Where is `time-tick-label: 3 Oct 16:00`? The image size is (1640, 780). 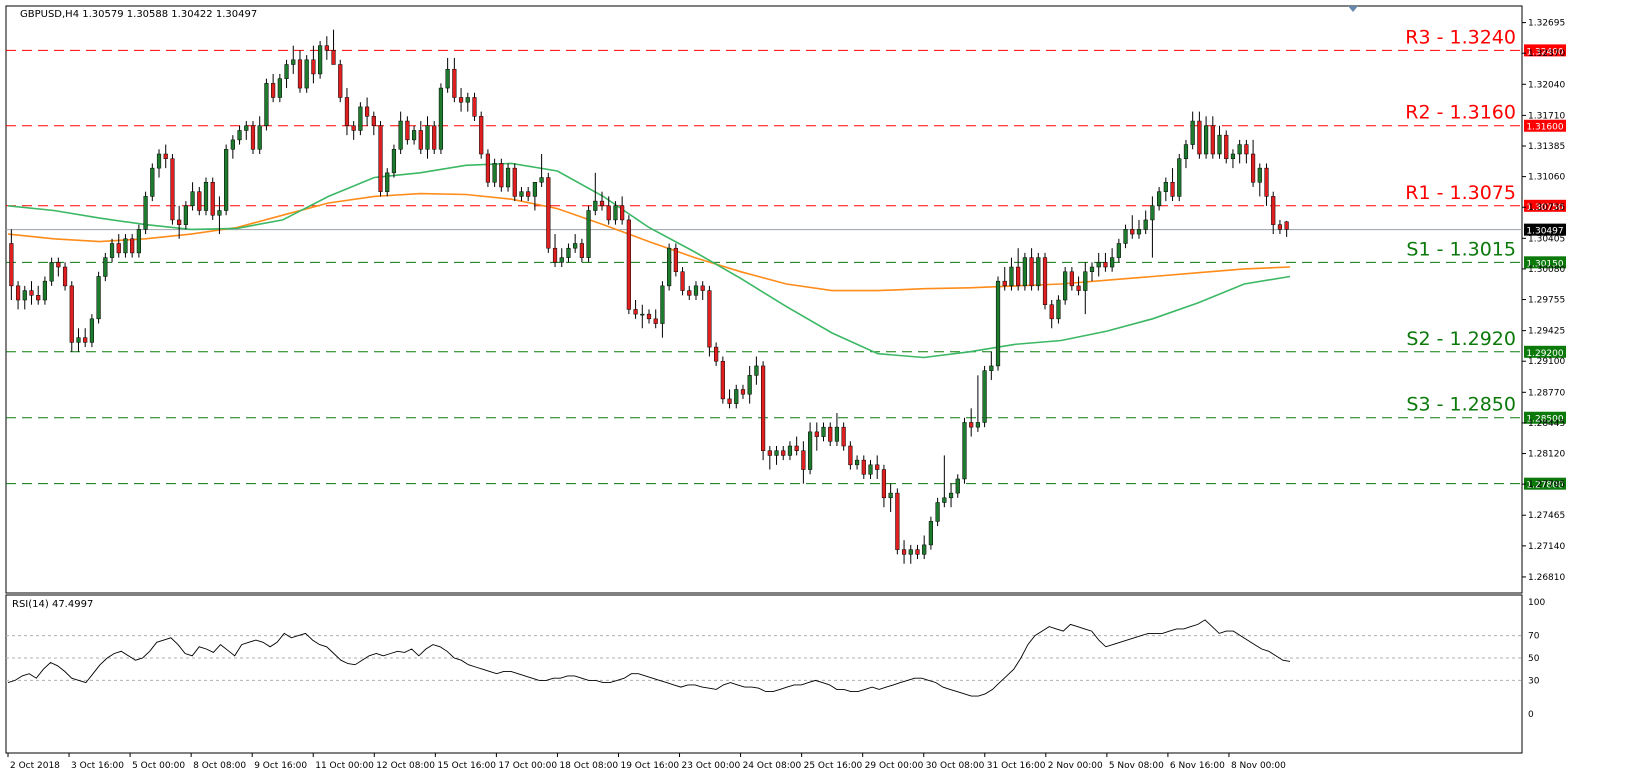
time-tick-label: 3 Oct 16:00 is located at coordinates (97, 766).